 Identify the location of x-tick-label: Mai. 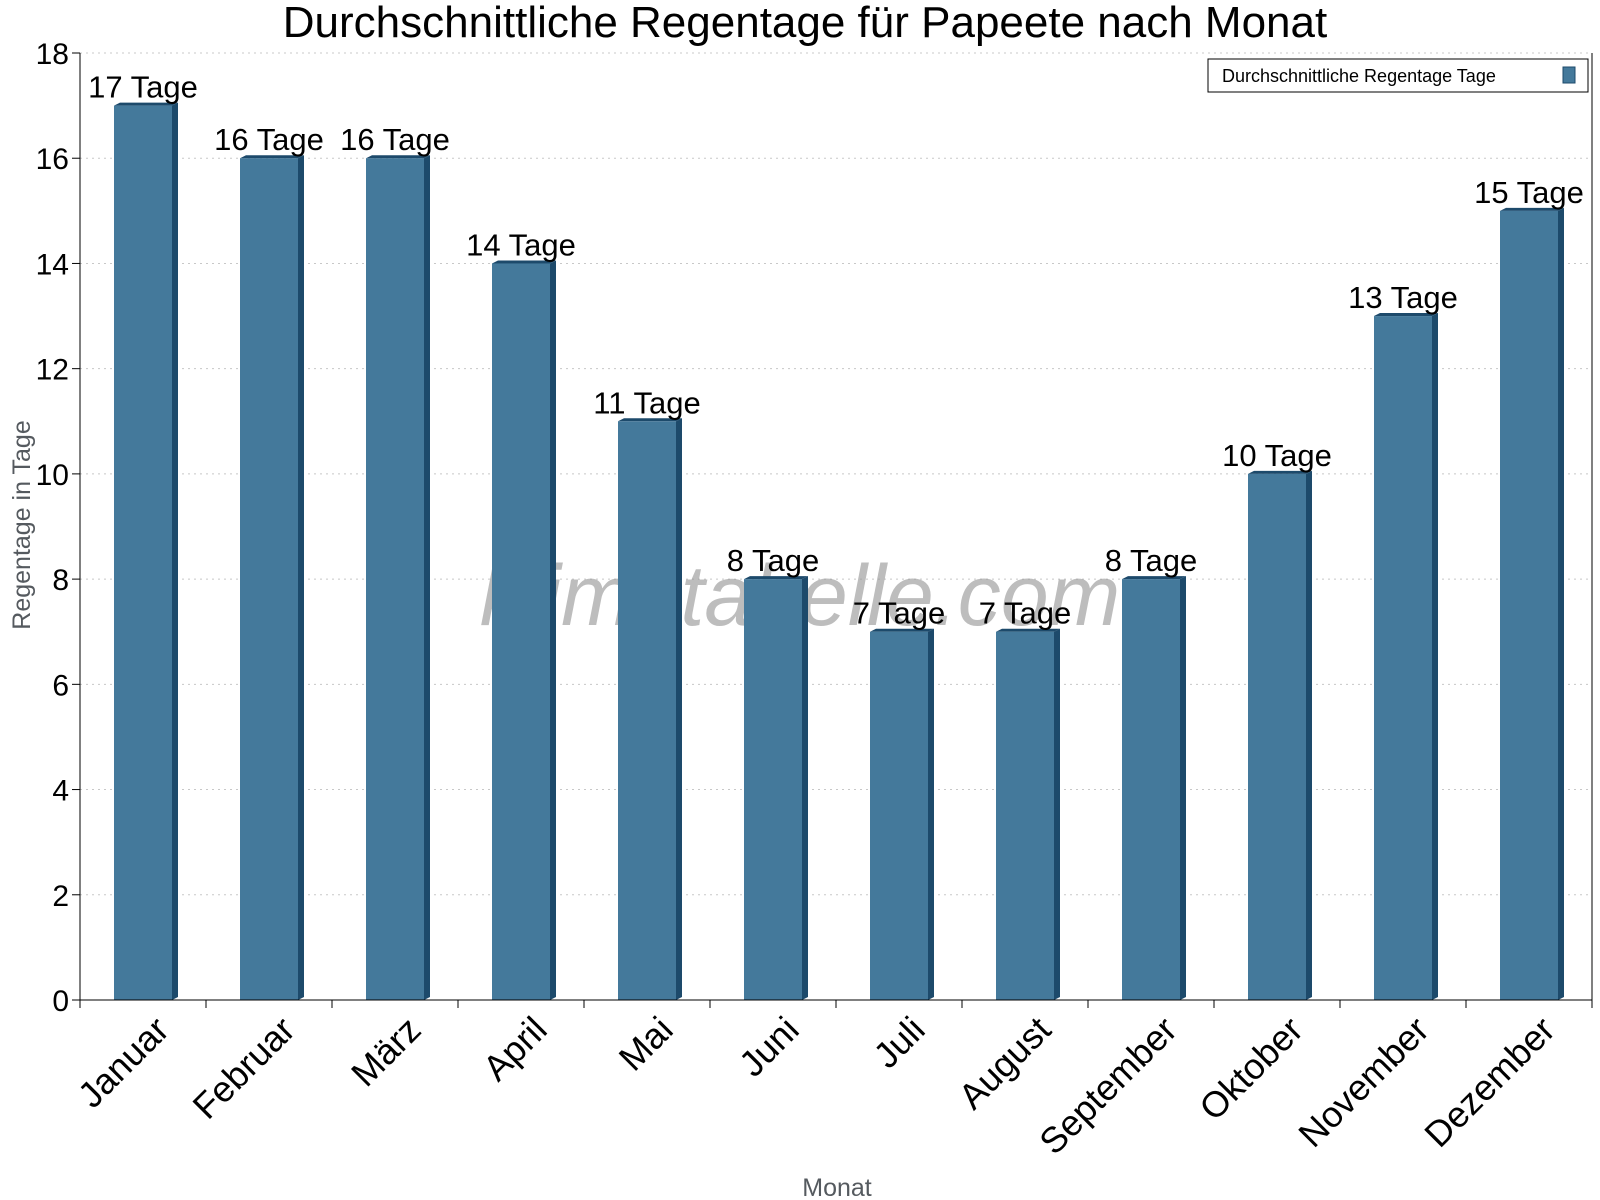
(646, 1044).